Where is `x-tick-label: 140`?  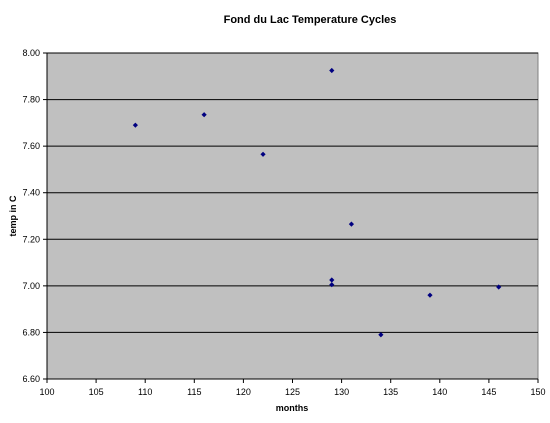 x-tick-label: 140 is located at coordinates (439, 392).